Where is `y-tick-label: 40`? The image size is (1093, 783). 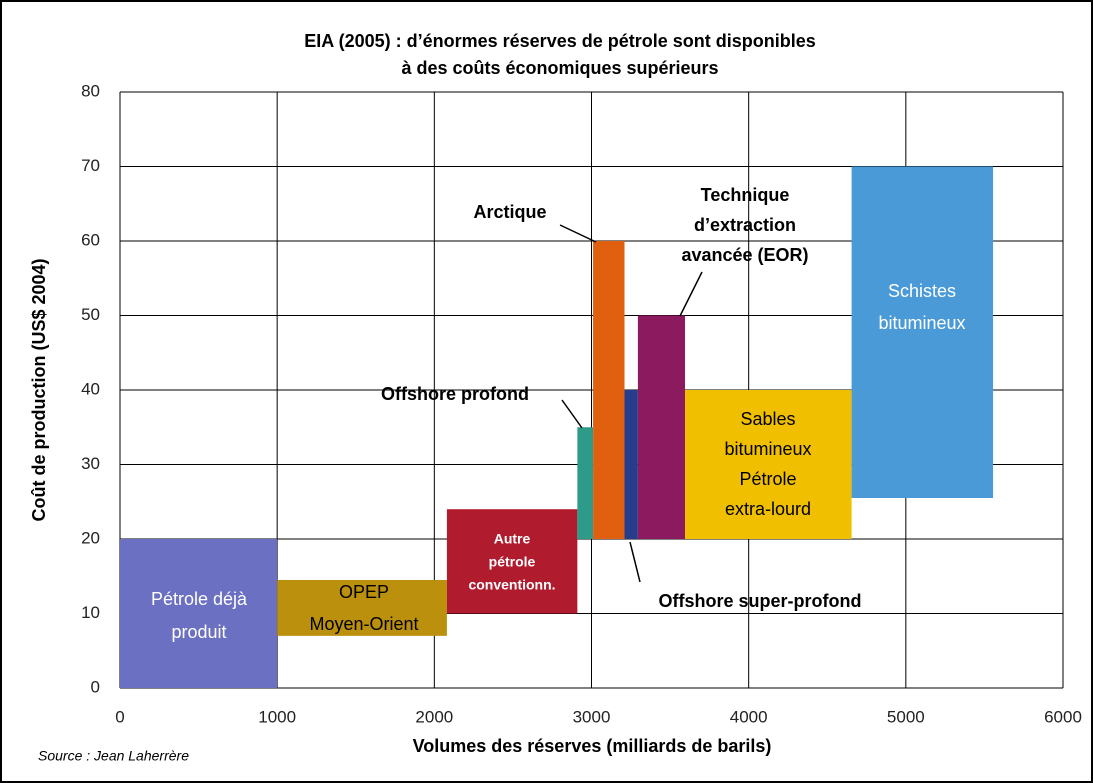
y-tick-label: 40 is located at coordinates (90, 388).